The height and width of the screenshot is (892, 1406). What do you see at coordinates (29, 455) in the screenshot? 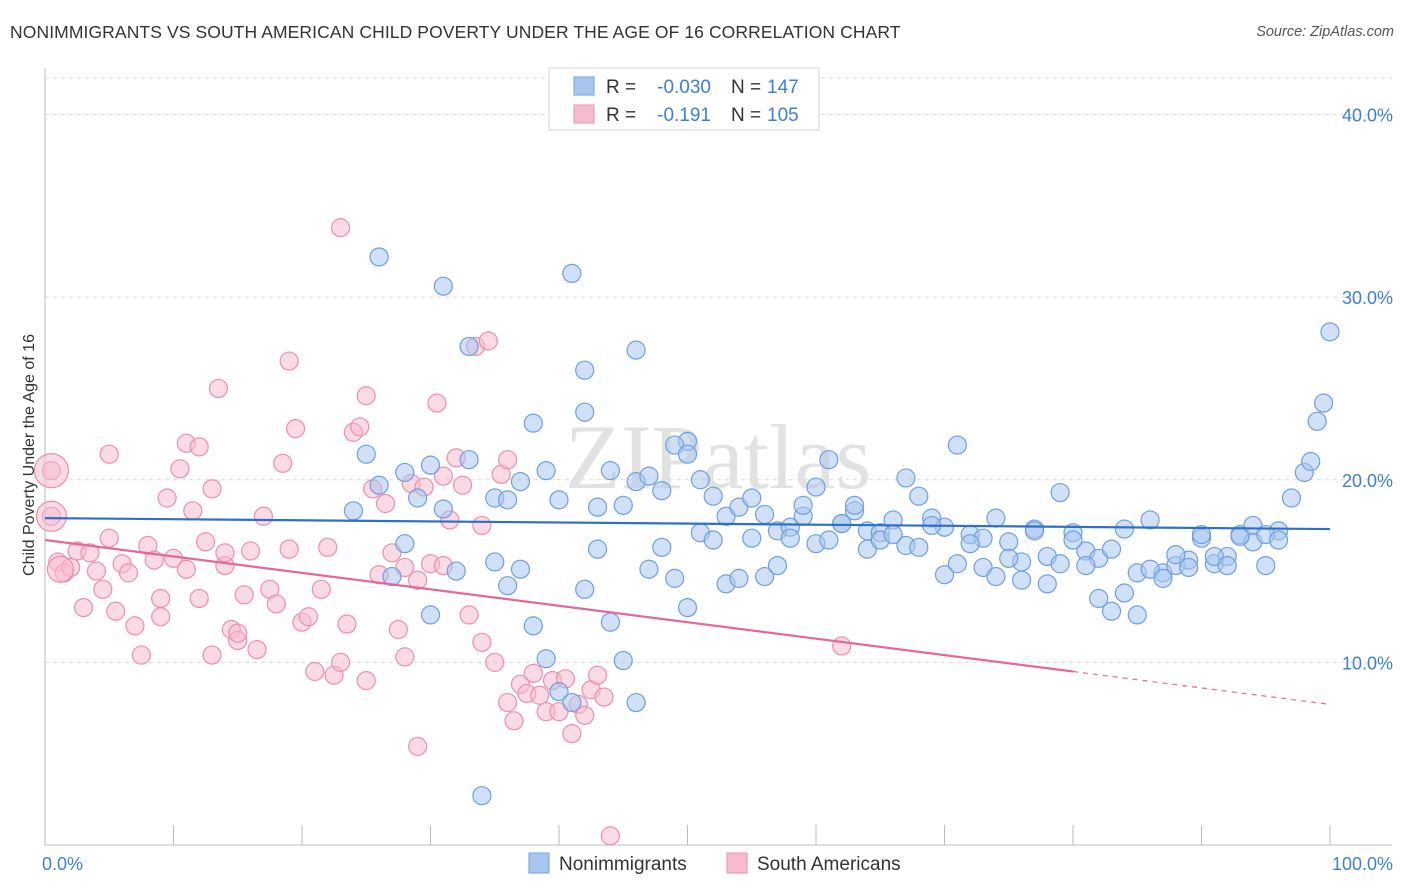
I see `y-axis-label: Child Poverty Under the Age of 16` at bounding box center [29, 455].